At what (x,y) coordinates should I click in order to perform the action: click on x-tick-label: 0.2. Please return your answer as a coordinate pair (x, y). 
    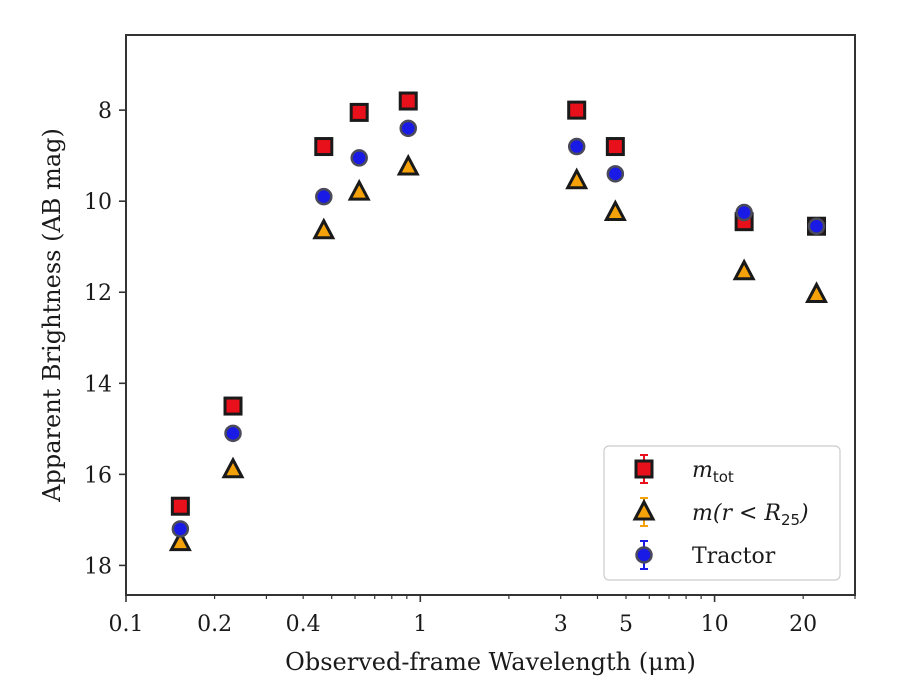
    Looking at the image, I should click on (214, 624).